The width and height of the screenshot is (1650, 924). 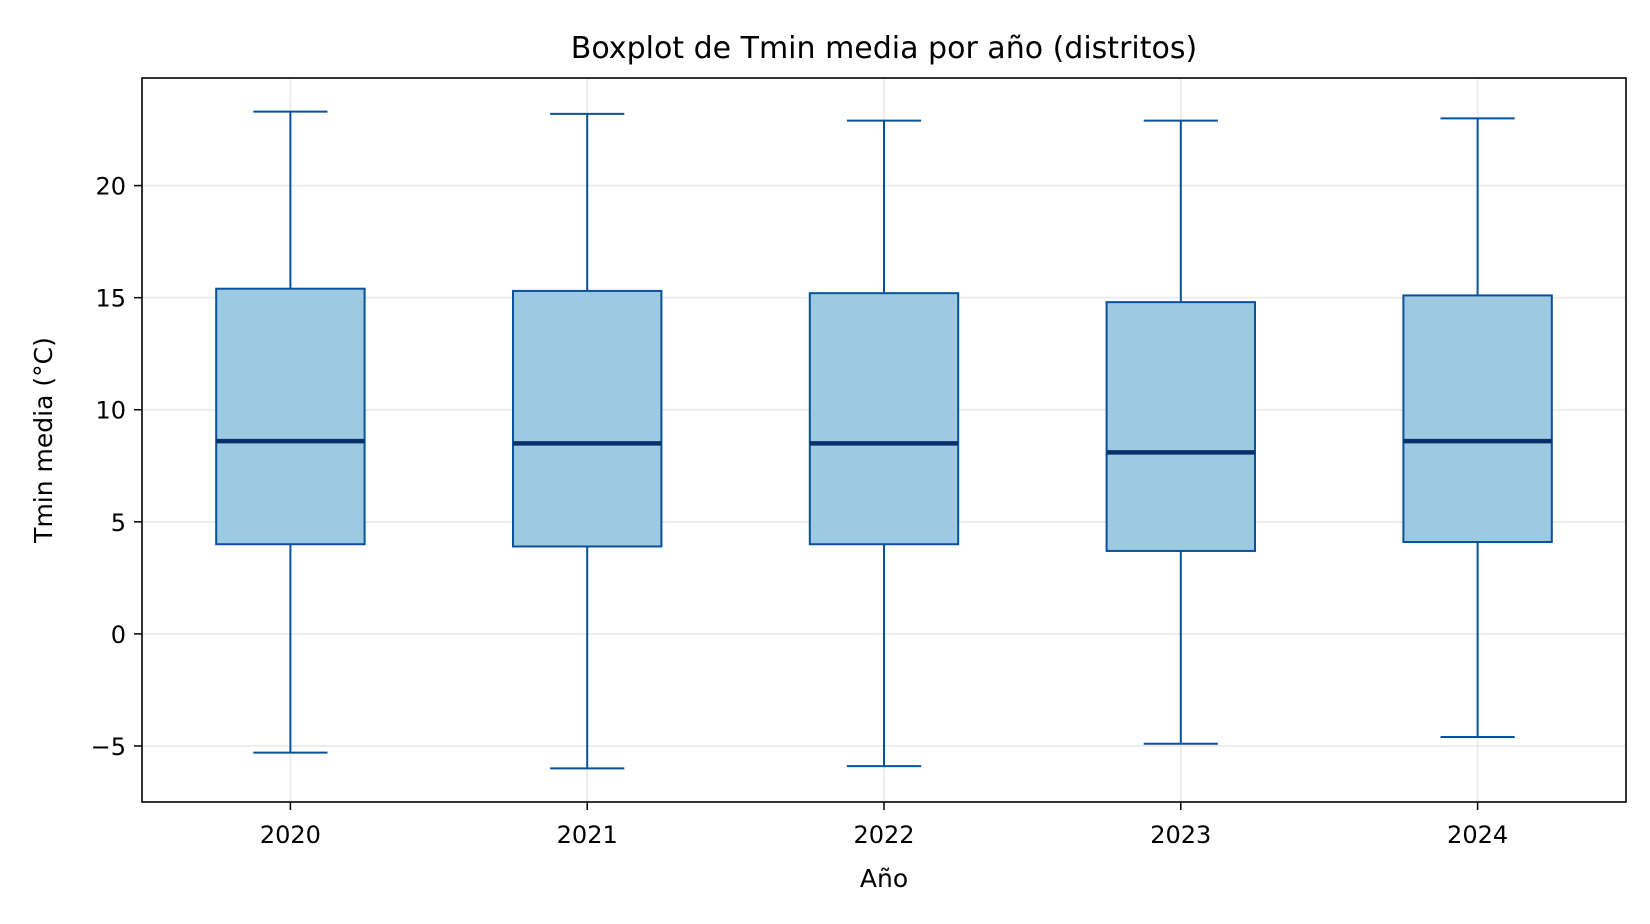 I want to click on y-axis-ticks: −5 0 5 10 15 20, so click(x=116, y=467).